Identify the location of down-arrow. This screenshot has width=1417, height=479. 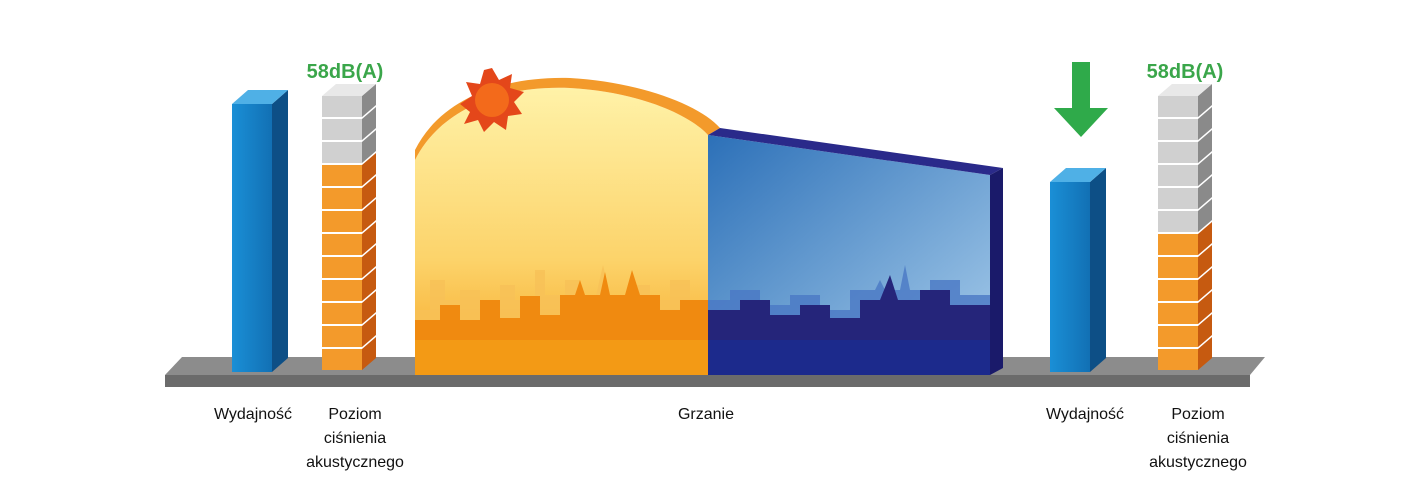
(1081, 99).